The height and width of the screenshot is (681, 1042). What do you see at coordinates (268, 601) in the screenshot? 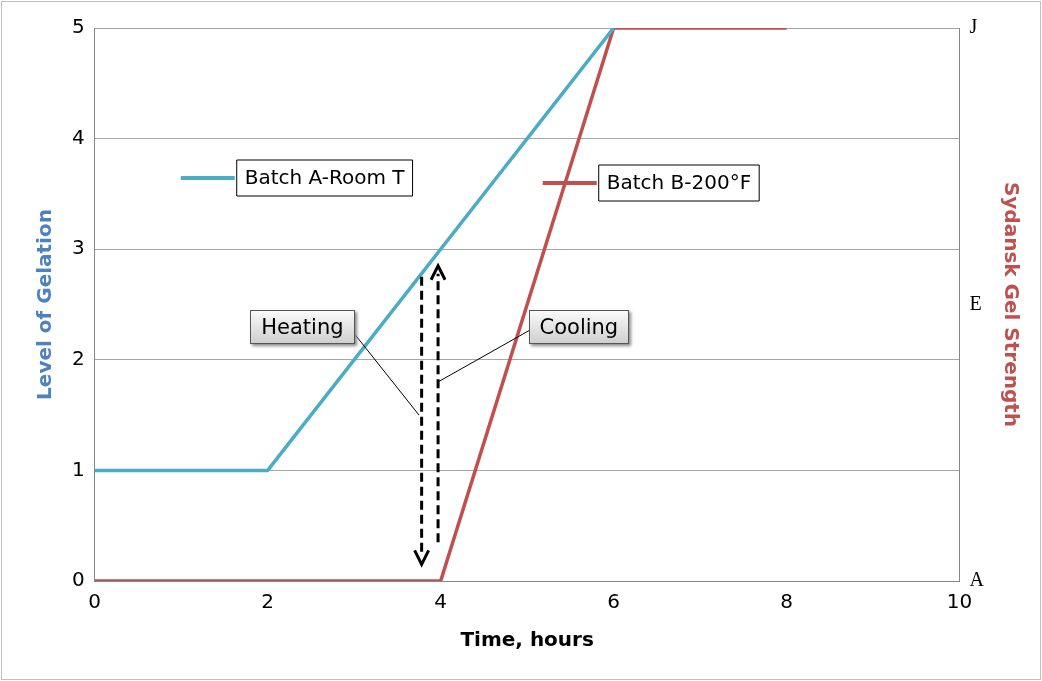
I see `x-tick-label: 2` at bounding box center [268, 601].